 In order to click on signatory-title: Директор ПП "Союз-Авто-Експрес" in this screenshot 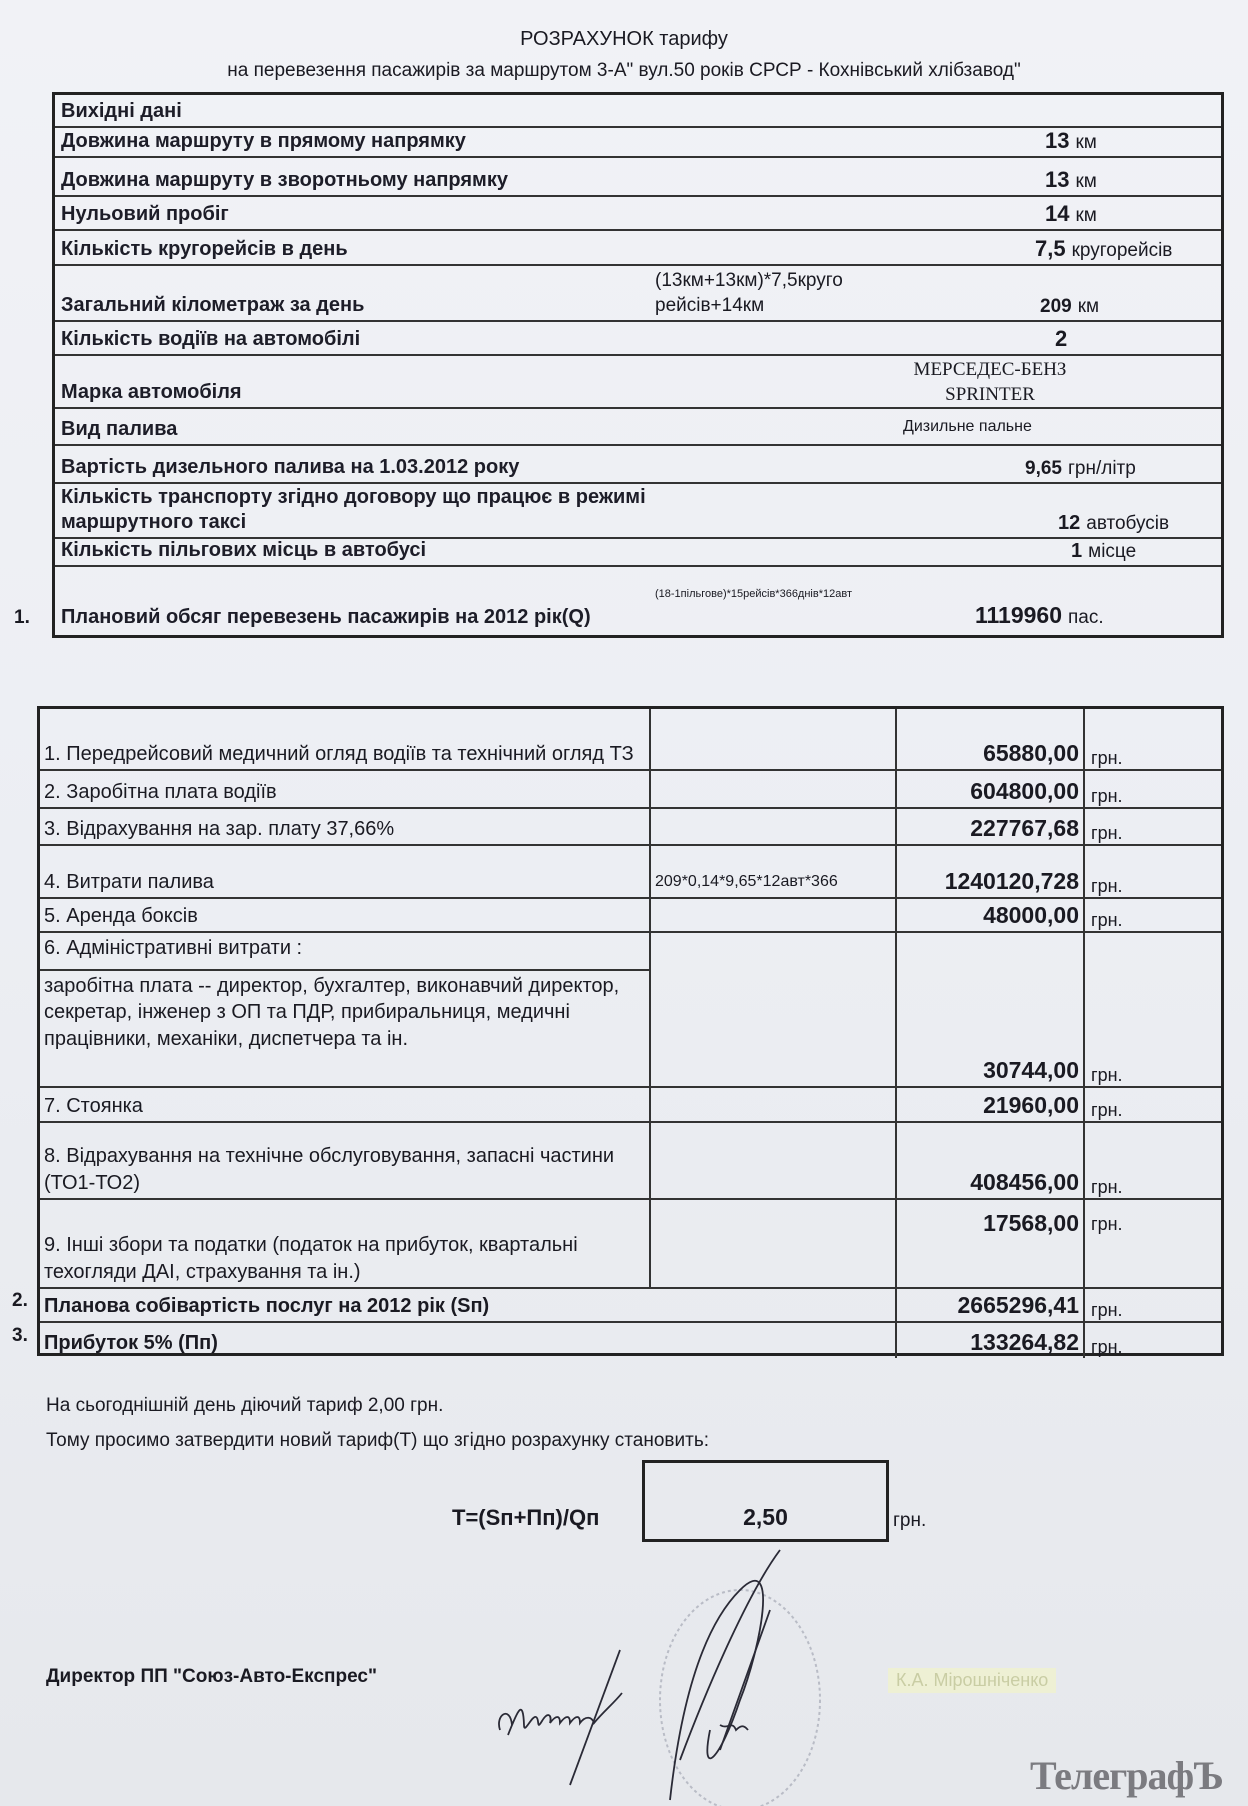, I will do `click(211, 1676)`.